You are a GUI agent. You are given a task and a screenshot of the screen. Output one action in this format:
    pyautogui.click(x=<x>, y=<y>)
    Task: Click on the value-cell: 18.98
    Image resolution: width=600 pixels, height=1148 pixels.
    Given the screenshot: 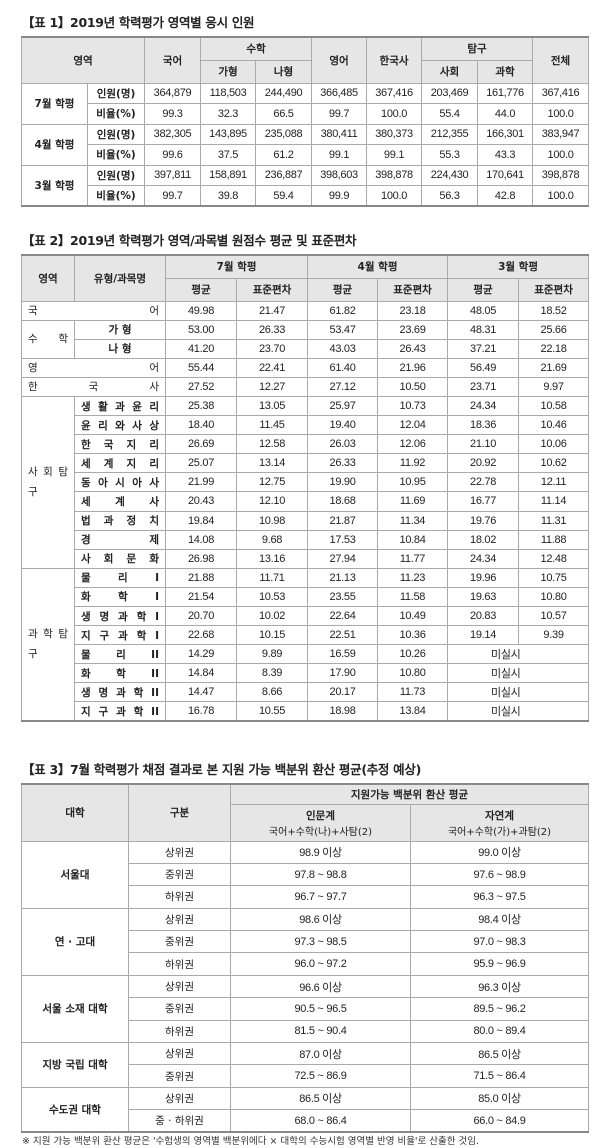 What is the action you would take?
    pyautogui.click(x=343, y=711)
    